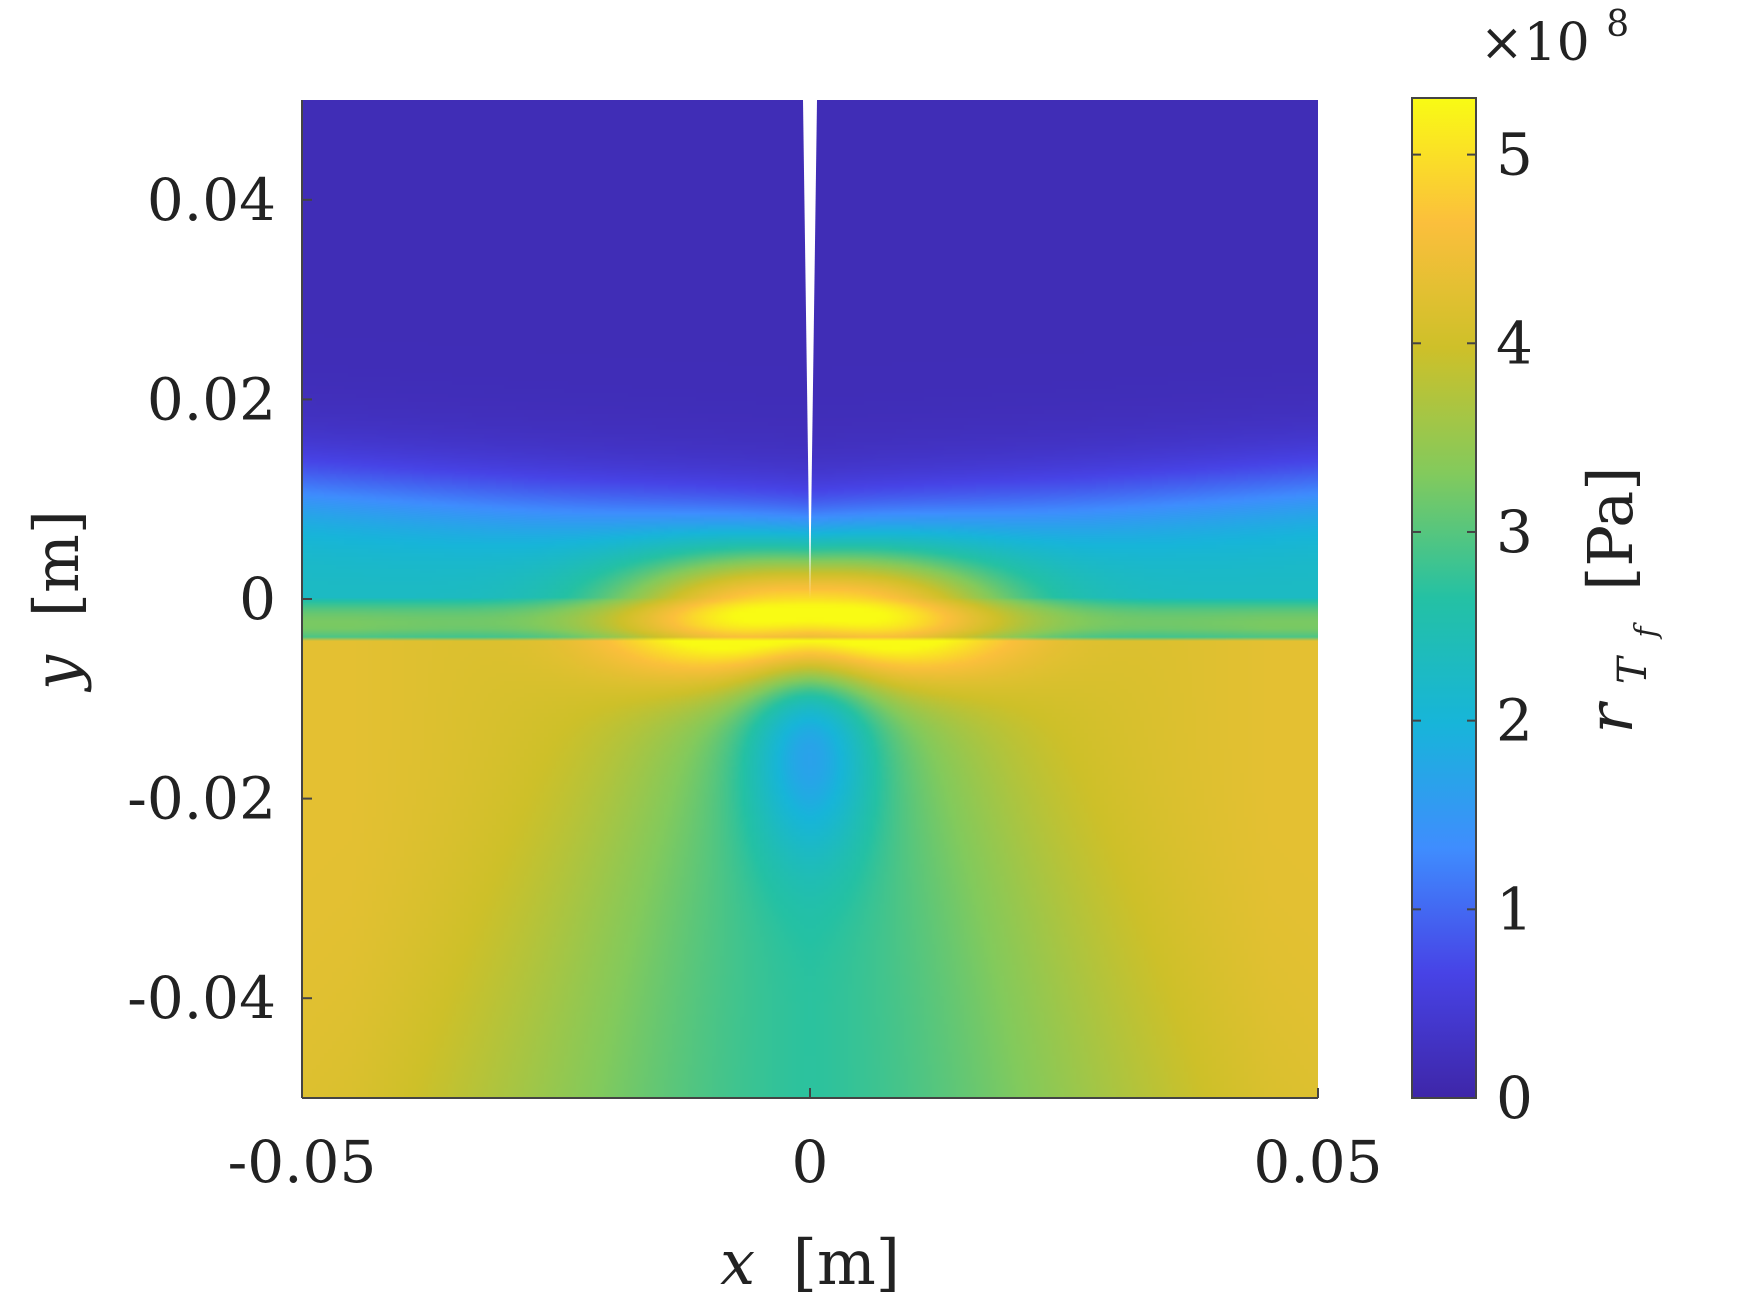  What do you see at coordinates (1535, 43) in the screenshot?
I see `colorbar-exponent-base: ×10` at bounding box center [1535, 43].